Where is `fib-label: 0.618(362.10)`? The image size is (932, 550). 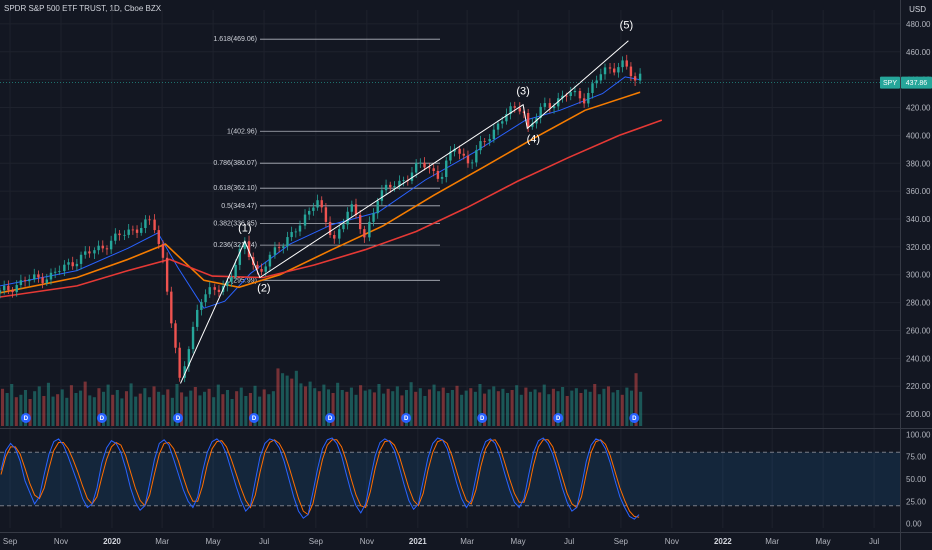 fib-label: 0.618(362.10) is located at coordinates (235, 188).